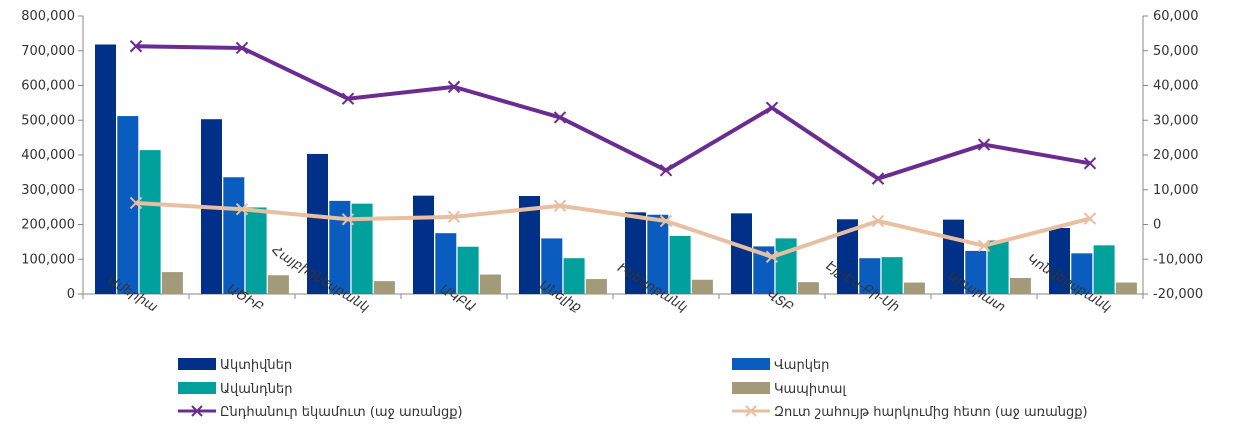 The height and width of the screenshot is (425, 1233). I want to click on series-line, so click(613, 229).